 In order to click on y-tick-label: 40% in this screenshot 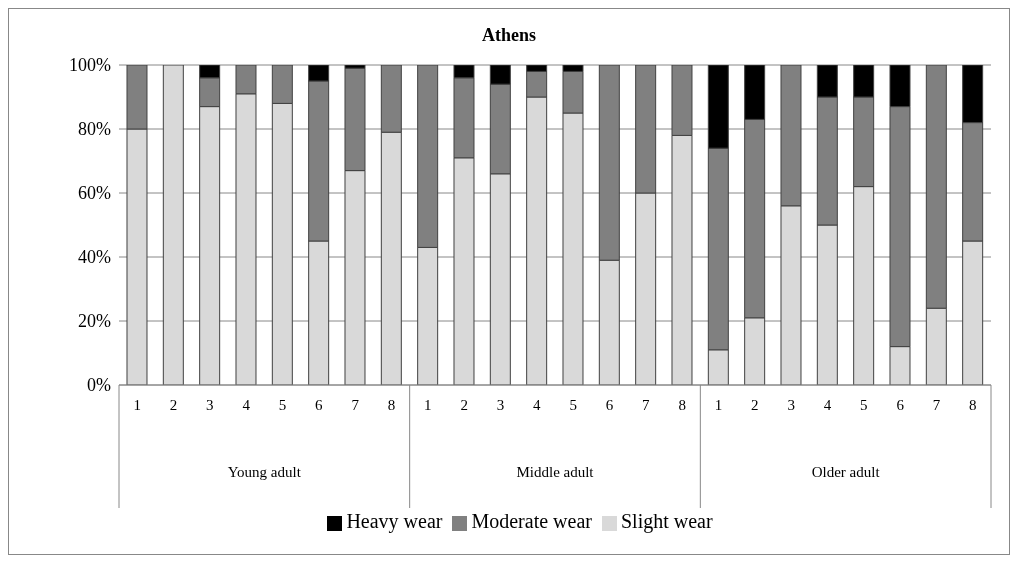, I will do `click(94, 257)`.